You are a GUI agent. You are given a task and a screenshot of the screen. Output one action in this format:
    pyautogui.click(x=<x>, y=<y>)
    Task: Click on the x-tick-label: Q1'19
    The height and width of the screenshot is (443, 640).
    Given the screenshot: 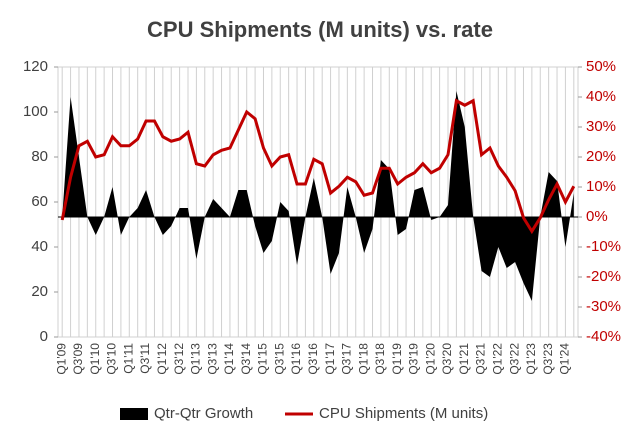 What is the action you would take?
    pyautogui.click(x=397, y=359)
    